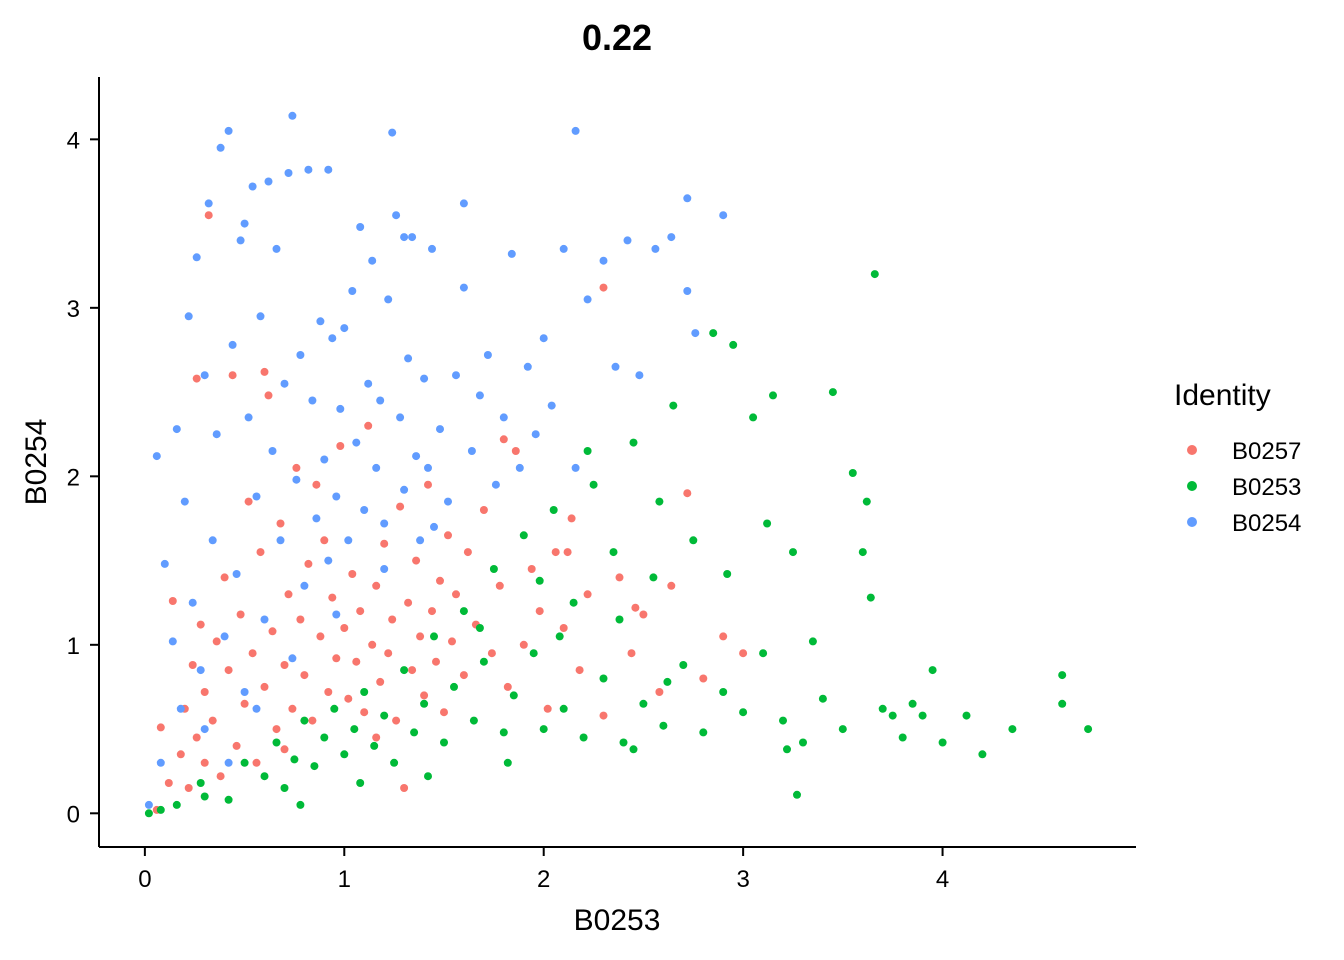 This screenshot has height=960, width=1344. Describe the element at coordinates (73, 646) in the screenshot. I see `y-tick-label: 1` at that location.